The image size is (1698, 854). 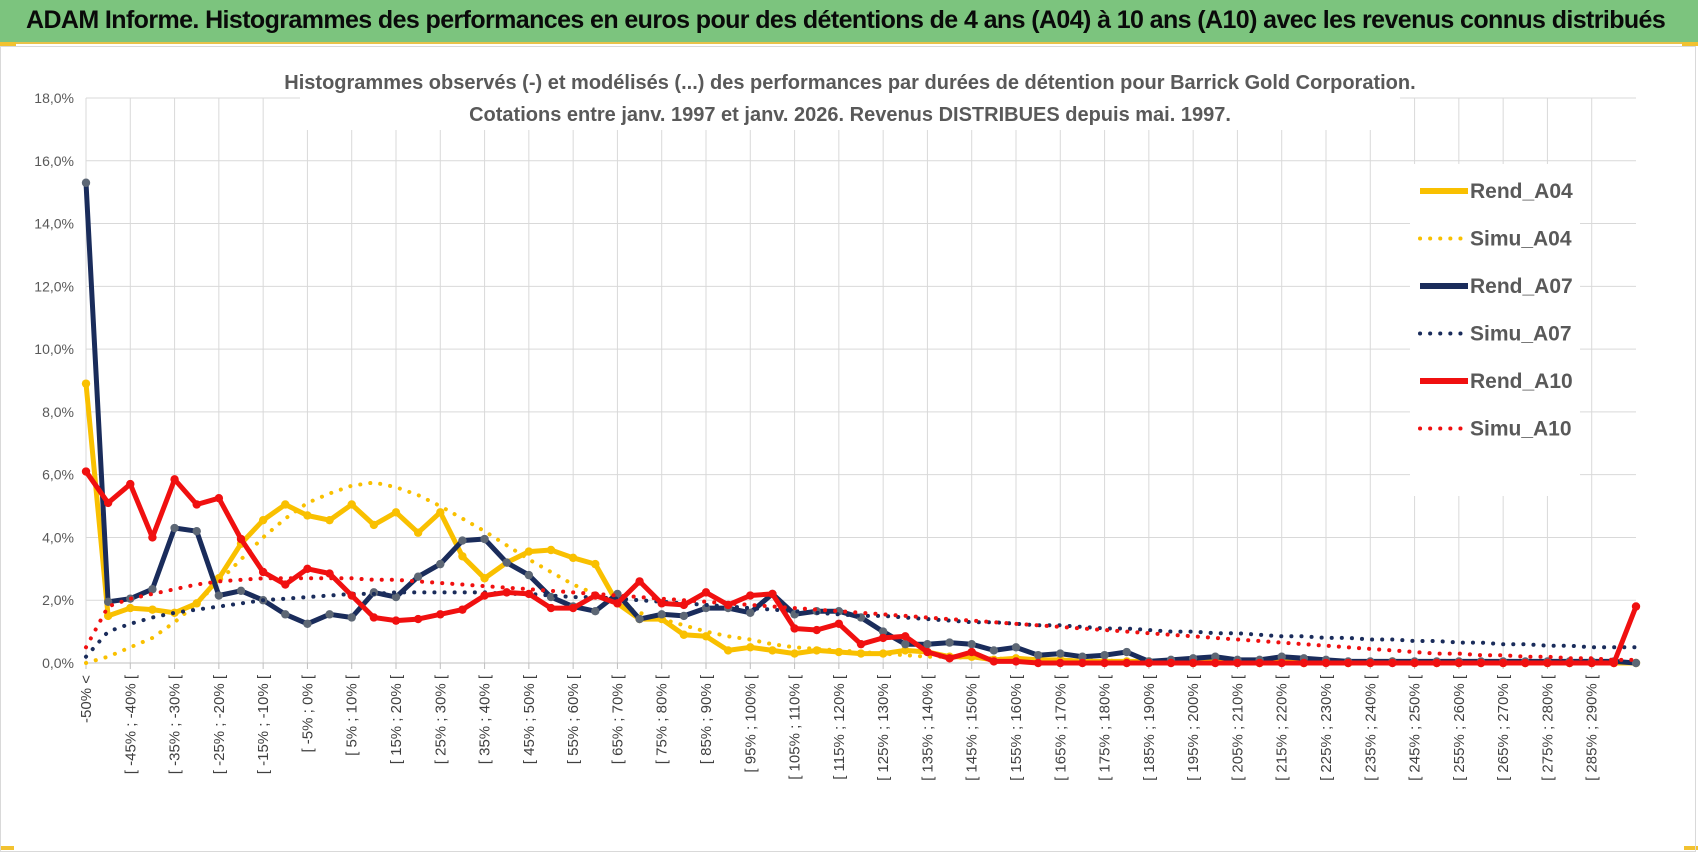 I want to click on x-tick-label: [ 115% ; 120% [, so click(x=839, y=727).